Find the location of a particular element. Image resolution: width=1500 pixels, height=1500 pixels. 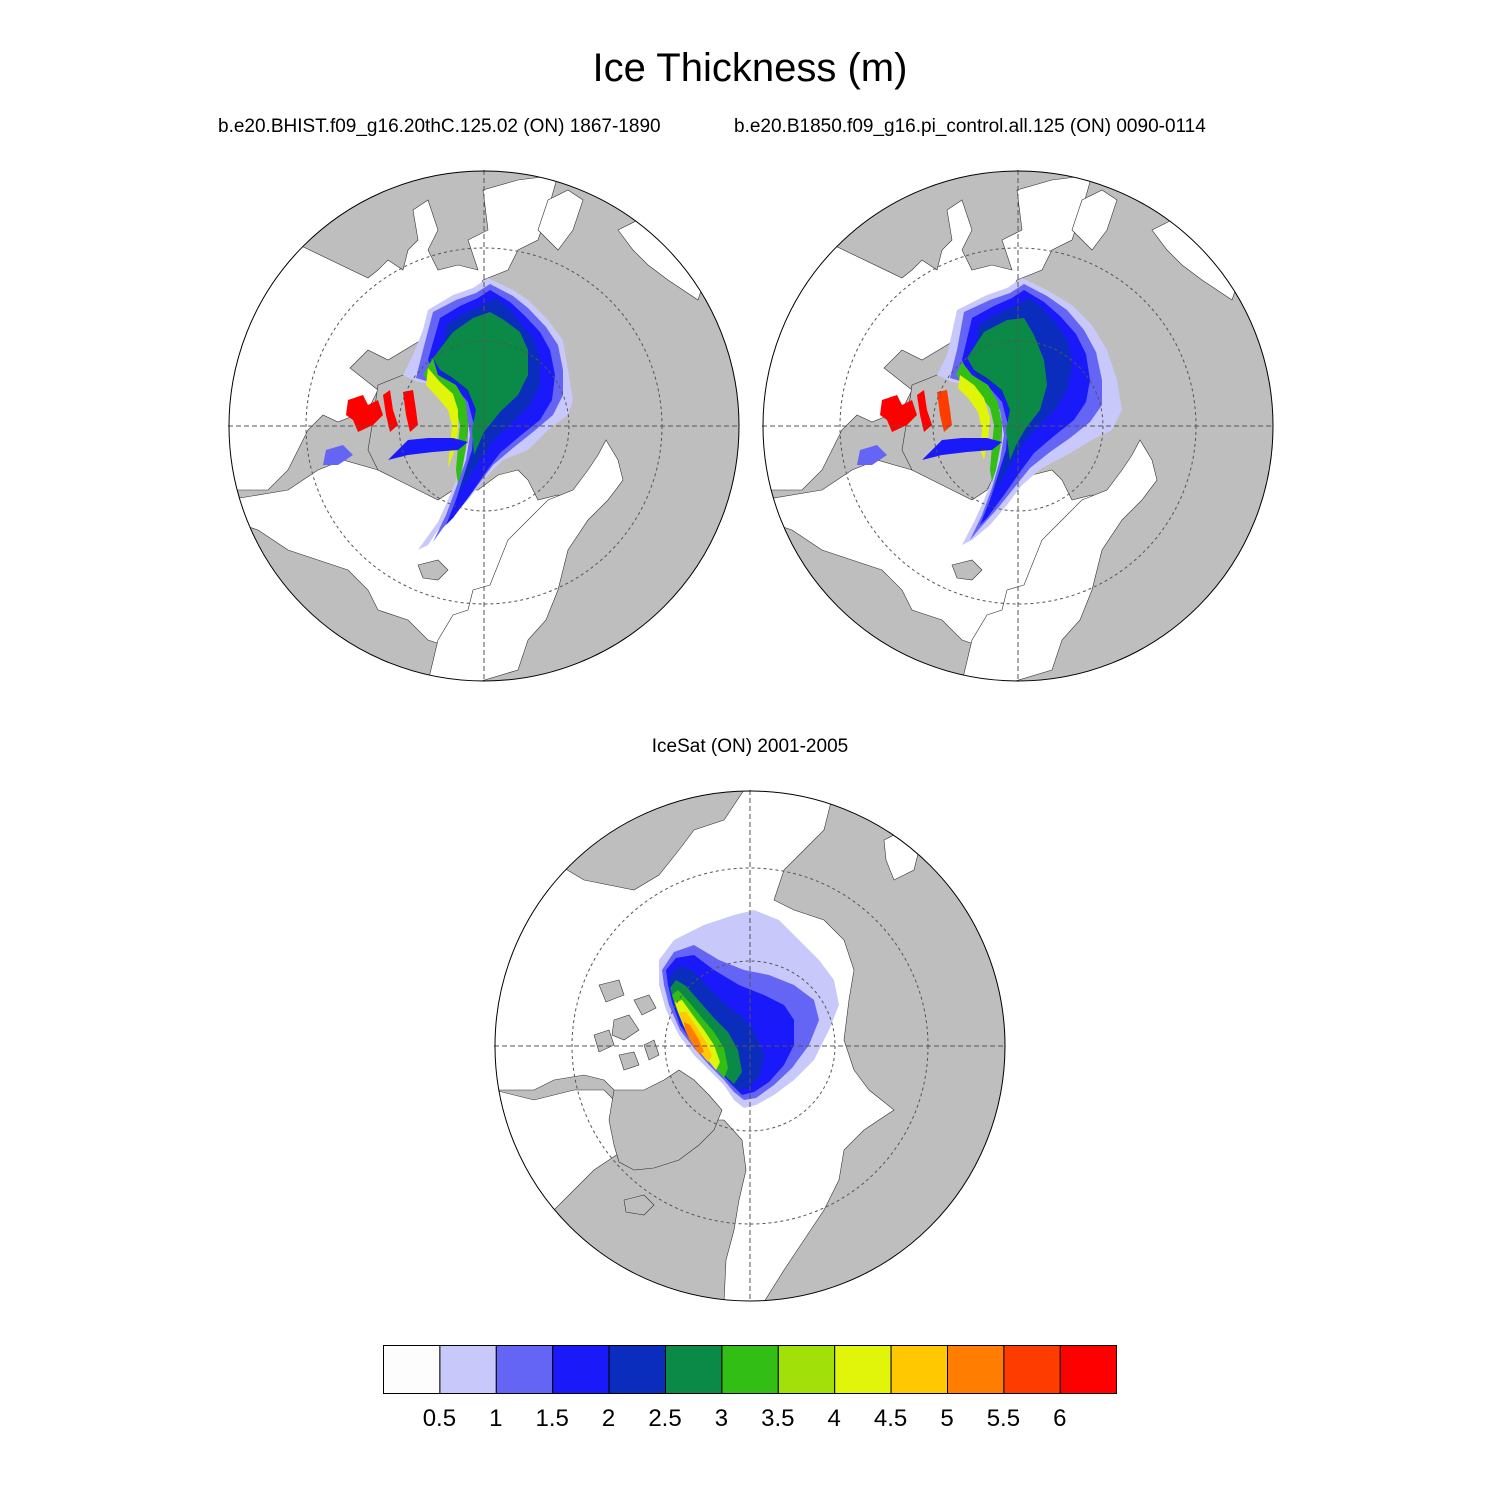

colorbar-label-11: 6 is located at coordinates (1060, 1418).